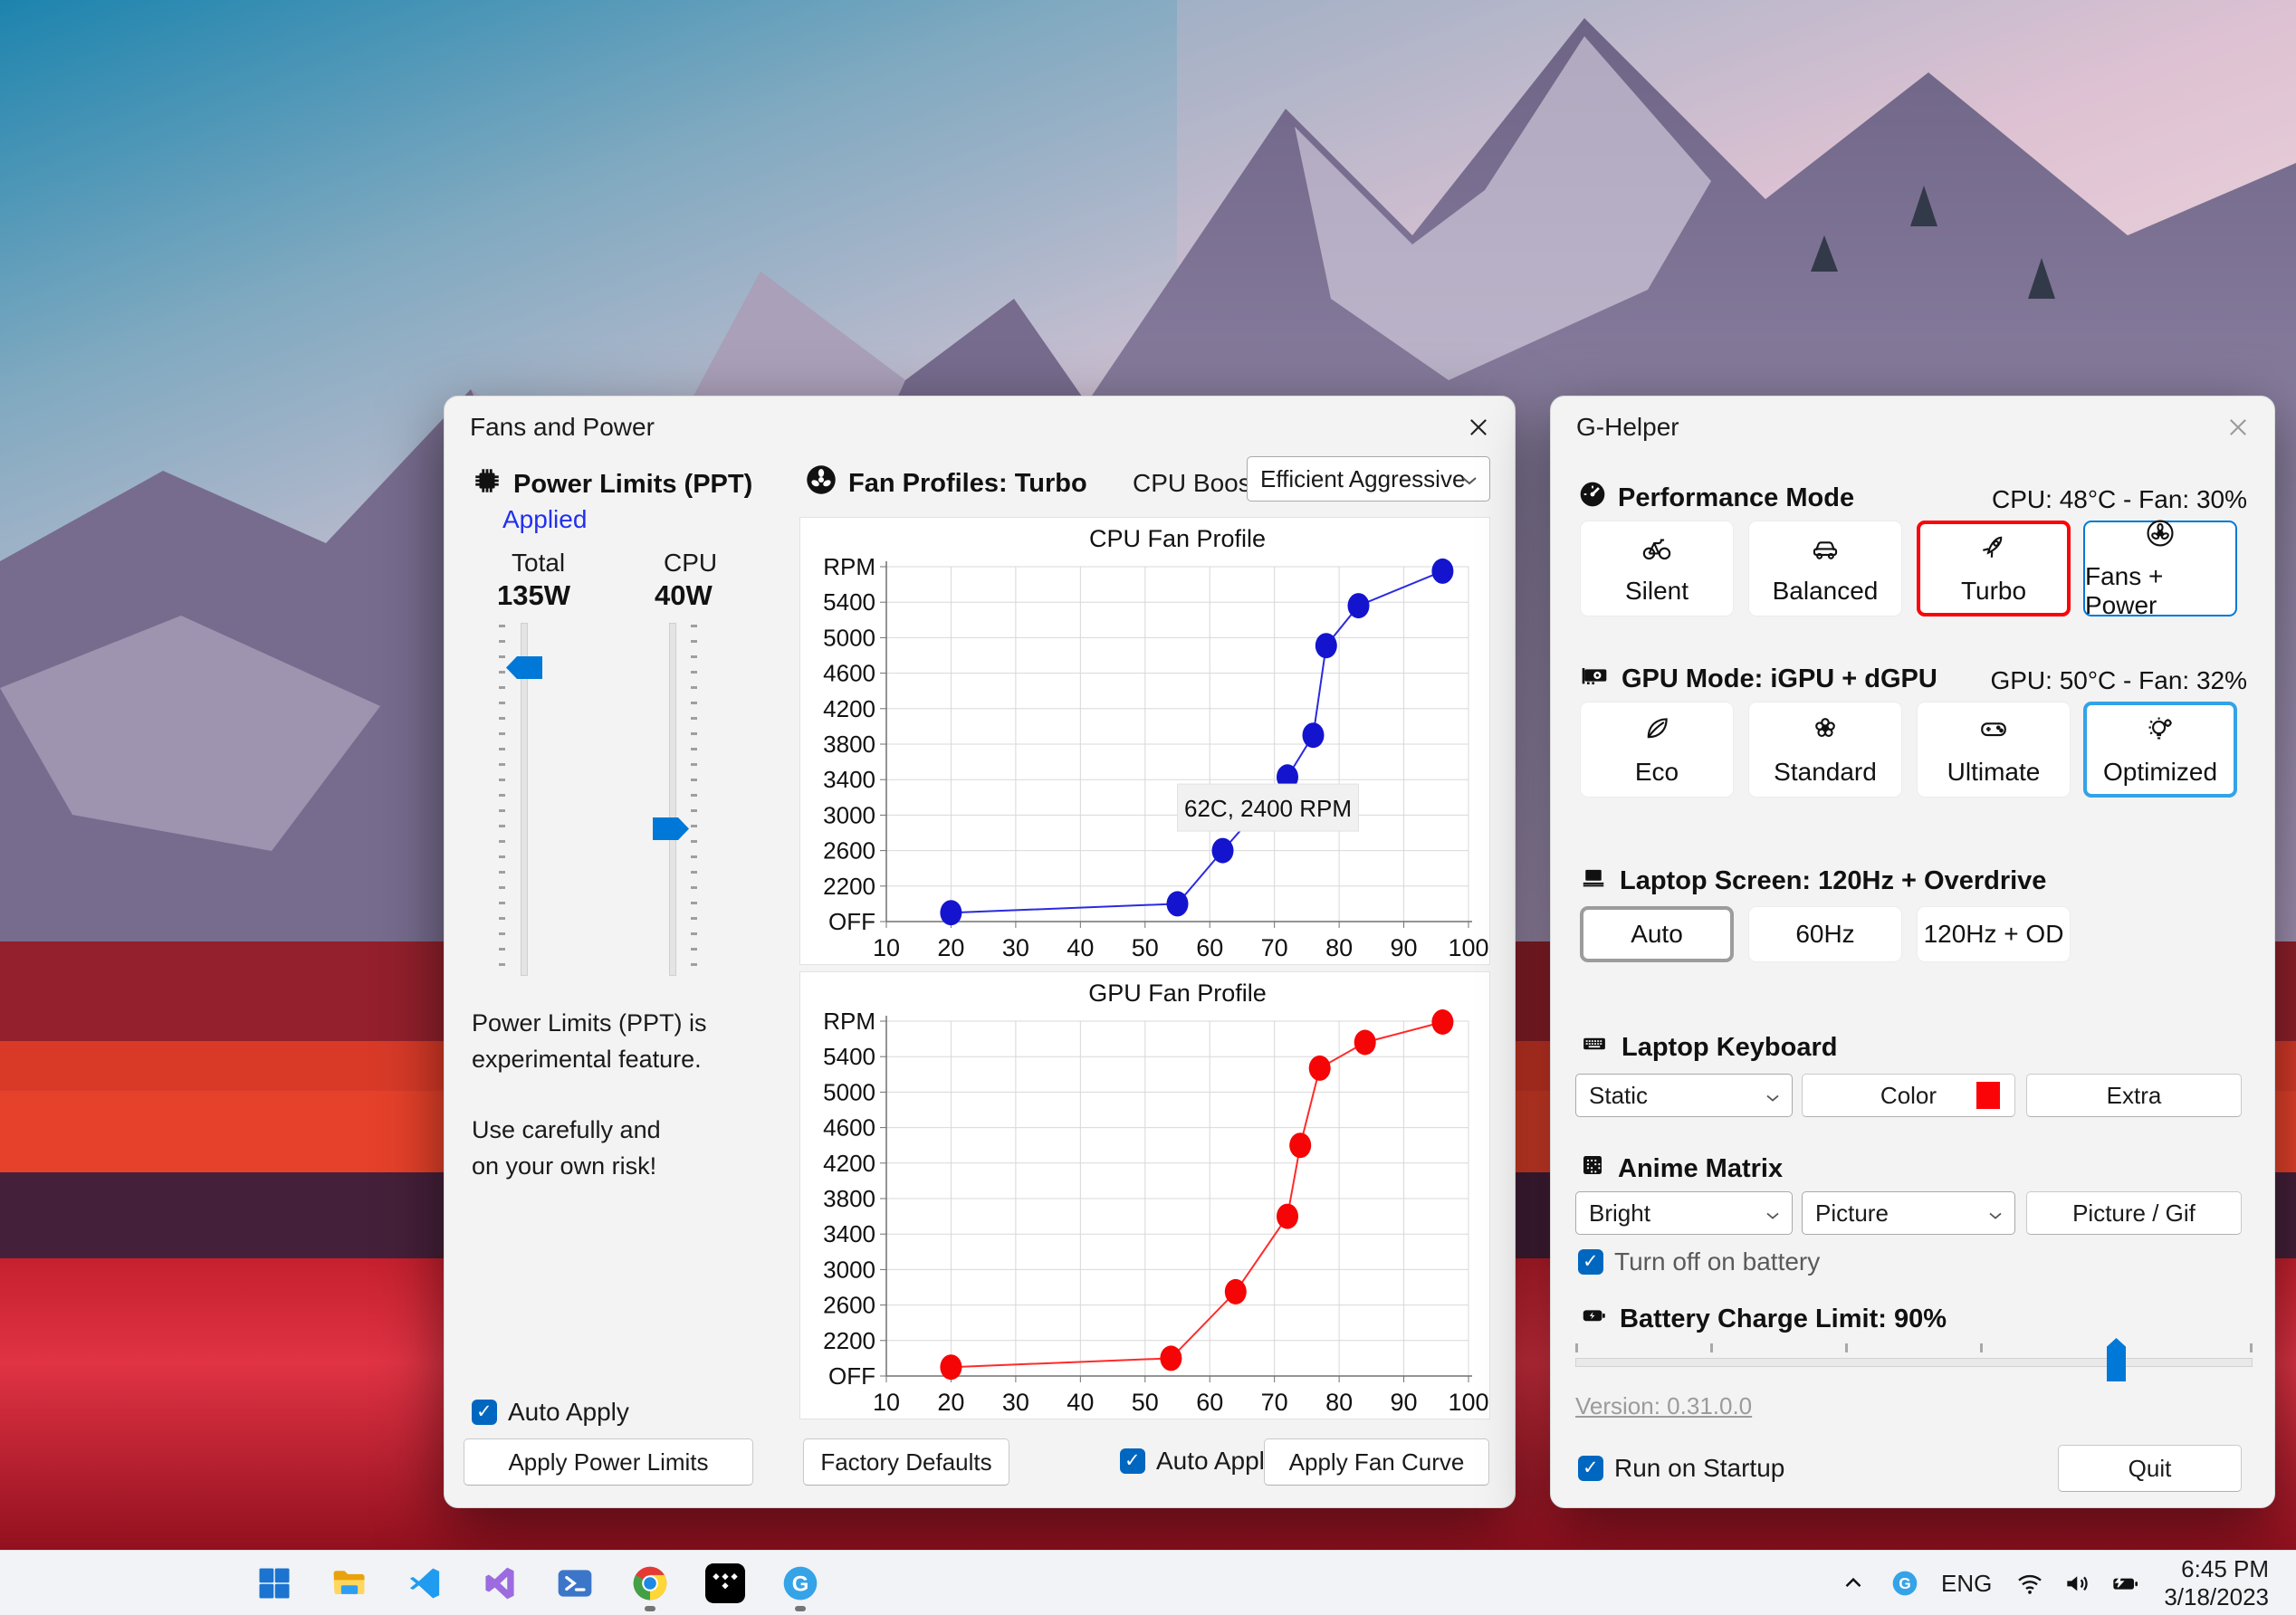 The image size is (2296, 1615). I want to click on system-tray: G ENG 6:45 PM 3/18/2023, so click(2068, 1583).